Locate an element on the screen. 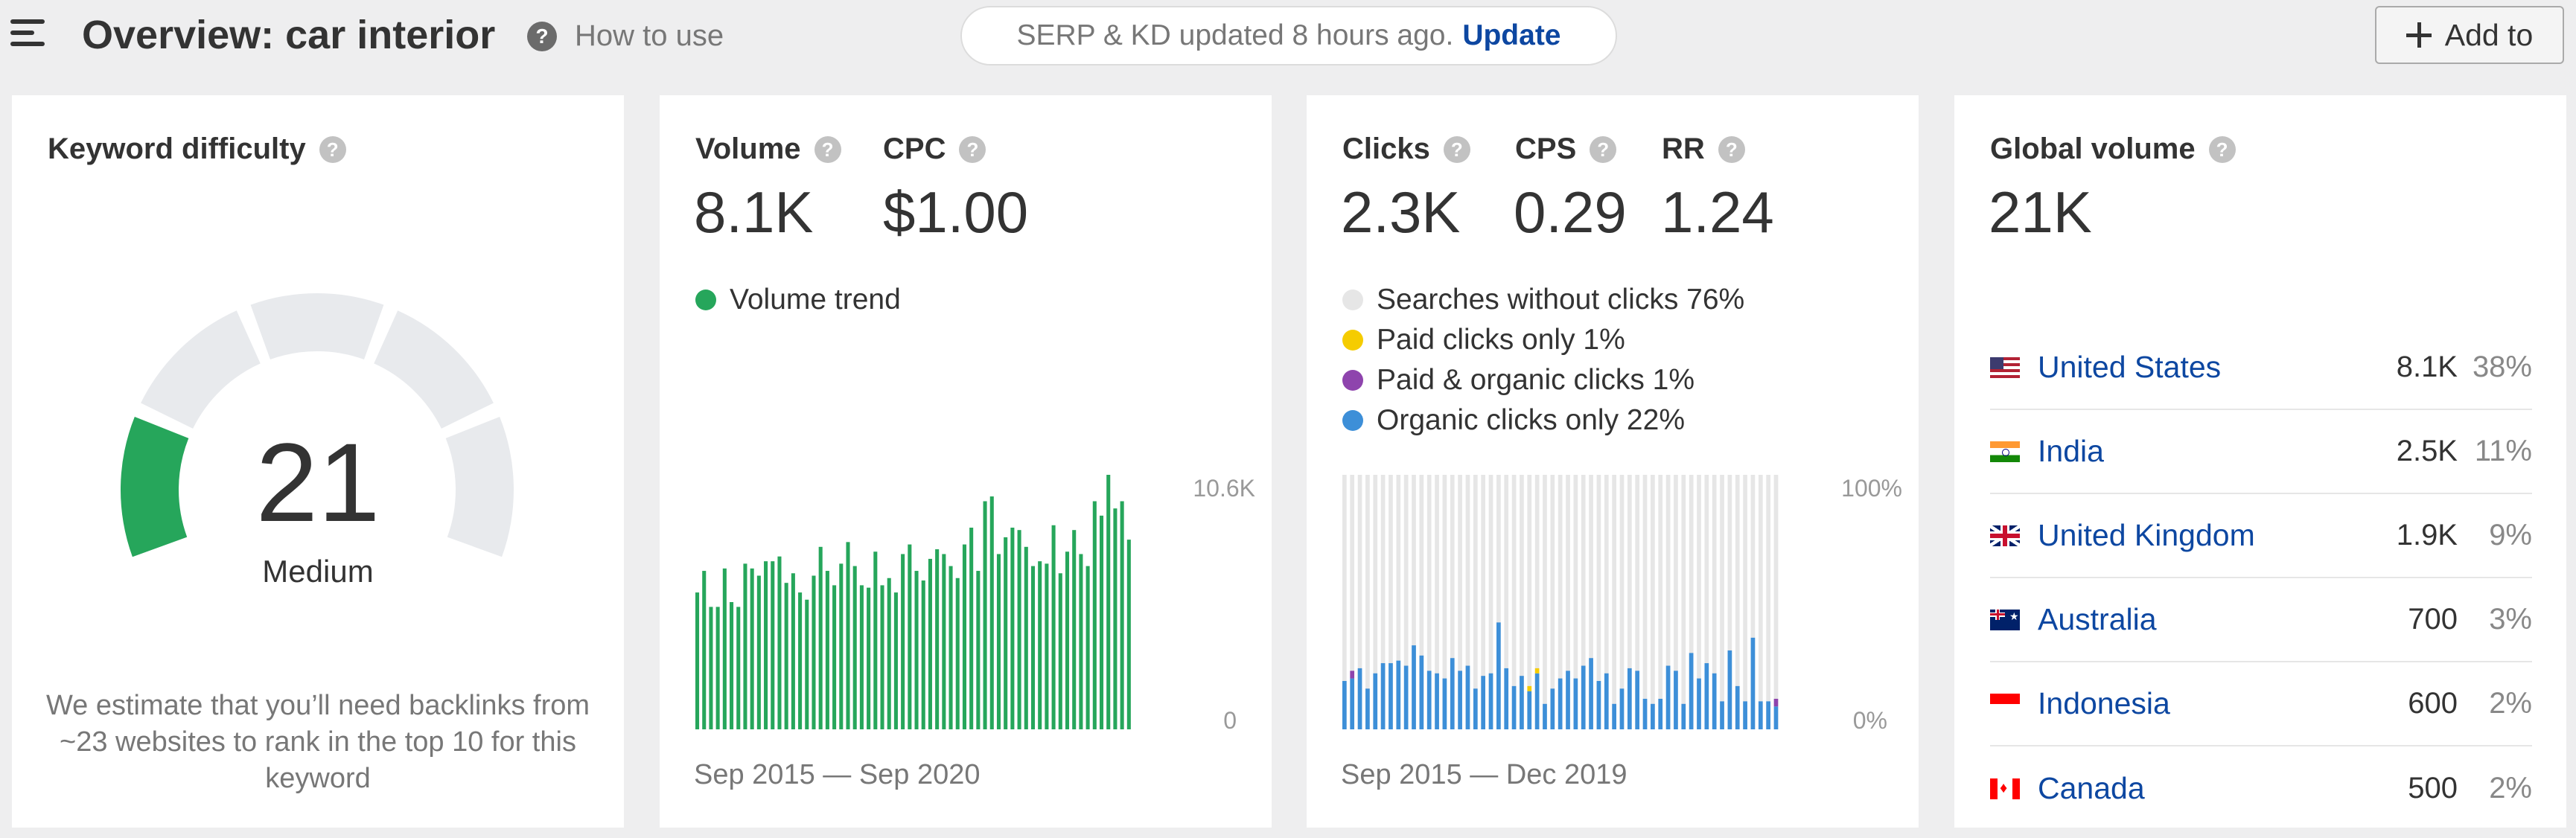  country-link: United States is located at coordinates (2130, 367).